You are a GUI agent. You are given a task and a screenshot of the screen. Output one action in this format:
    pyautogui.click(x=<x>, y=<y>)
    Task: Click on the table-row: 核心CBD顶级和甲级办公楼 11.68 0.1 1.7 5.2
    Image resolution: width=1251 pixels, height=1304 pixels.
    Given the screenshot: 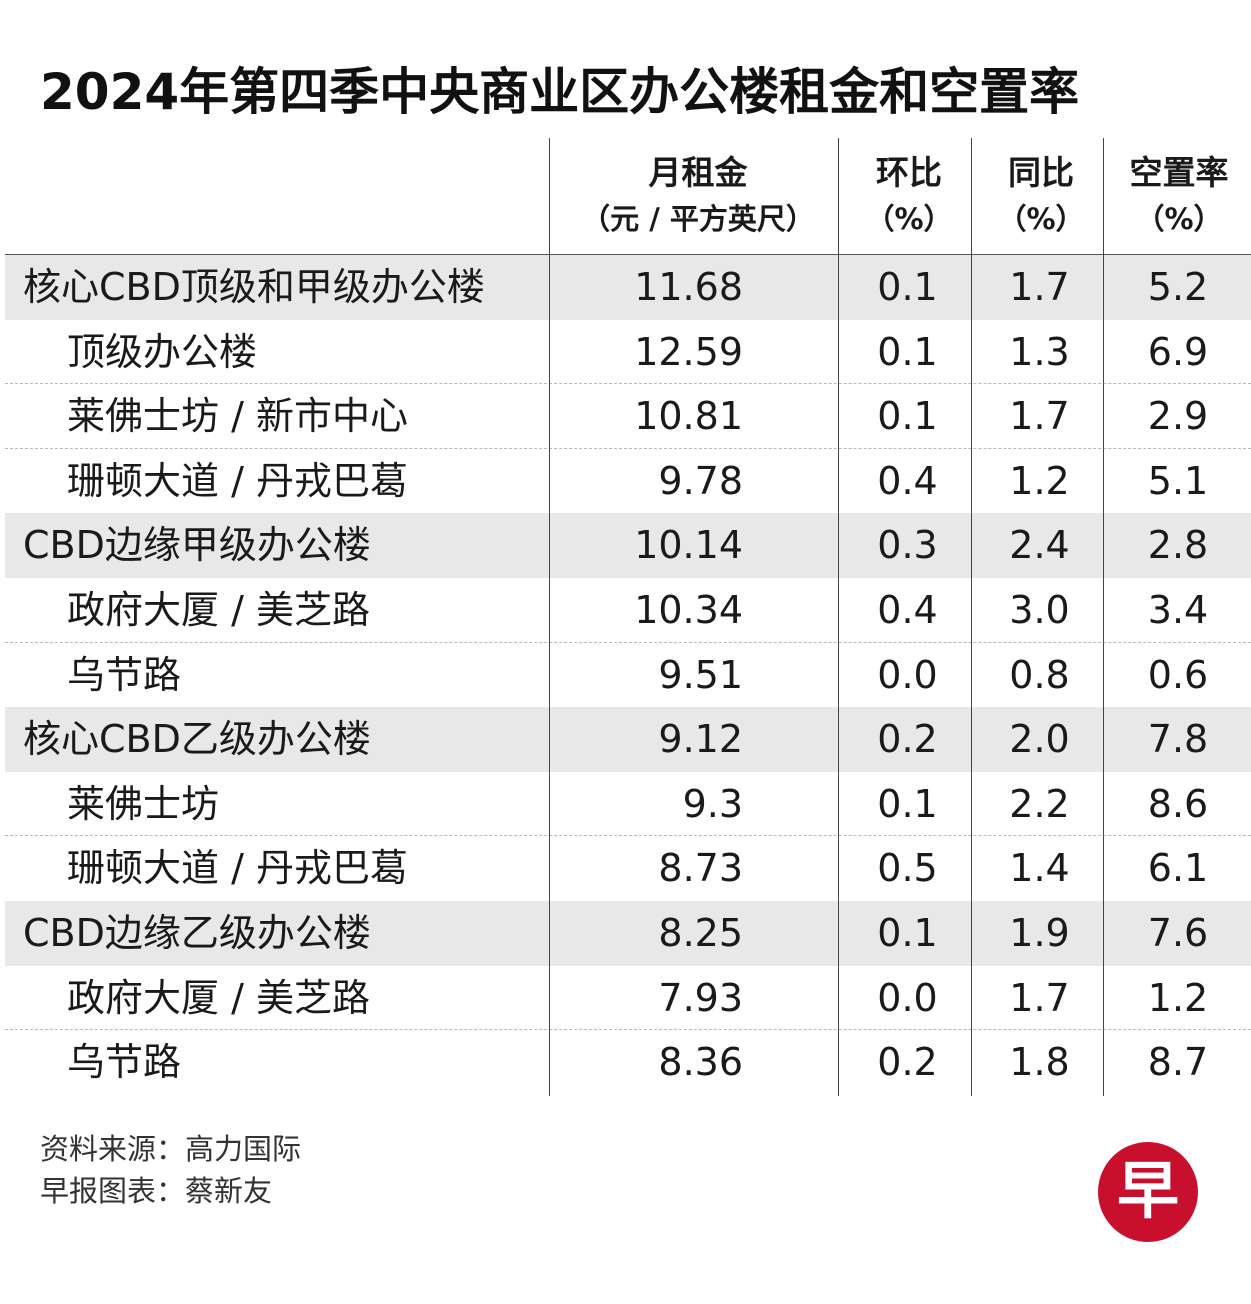 What is the action you would take?
    pyautogui.click(x=628, y=287)
    